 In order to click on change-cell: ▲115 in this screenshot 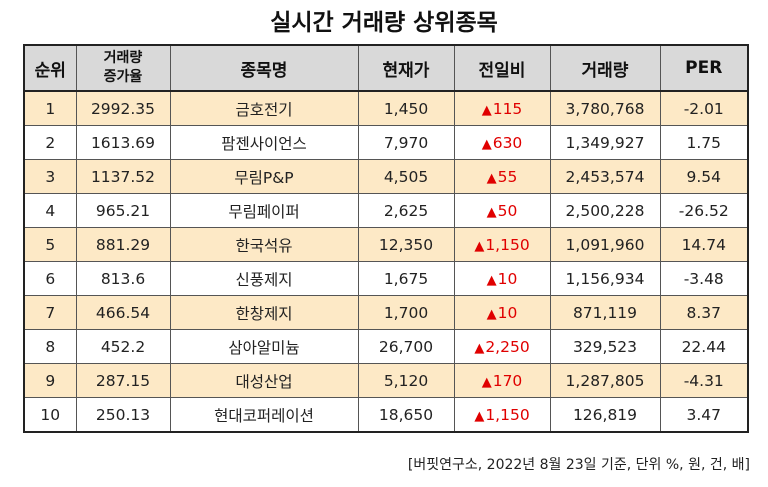, I will do `click(502, 108)`.